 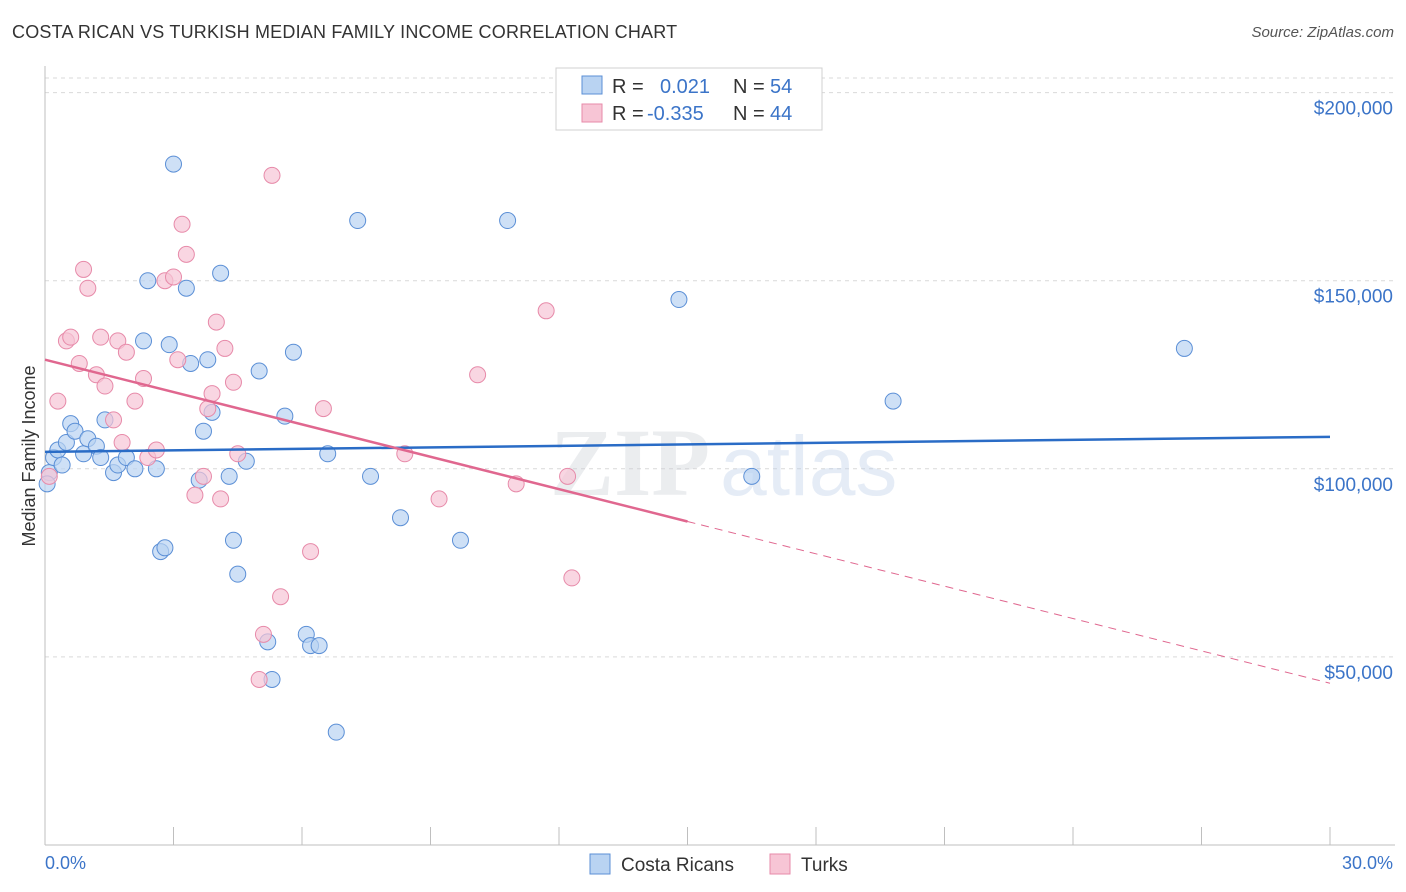 I want to click on x-tick-label-start: 0.0%, so click(x=65, y=863).